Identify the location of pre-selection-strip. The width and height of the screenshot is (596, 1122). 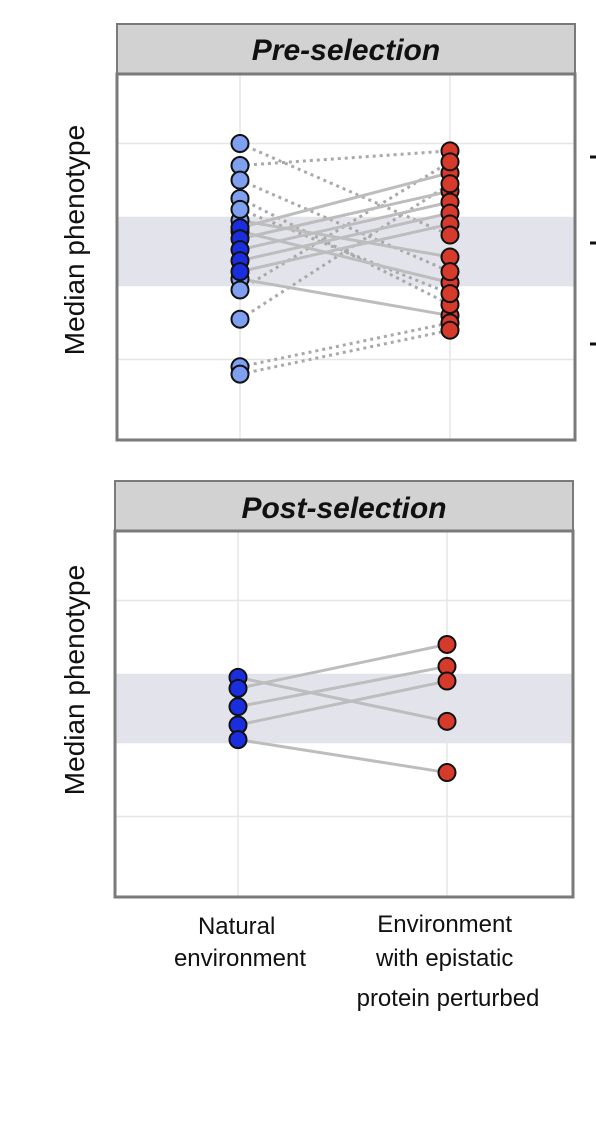
(346, 49).